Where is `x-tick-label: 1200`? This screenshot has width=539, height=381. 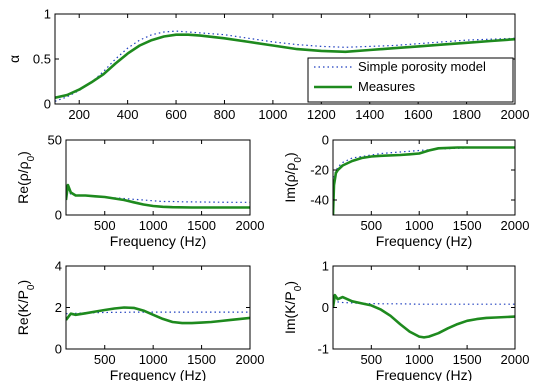
x-tick-label: 1200 is located at coordinates (321, 114).